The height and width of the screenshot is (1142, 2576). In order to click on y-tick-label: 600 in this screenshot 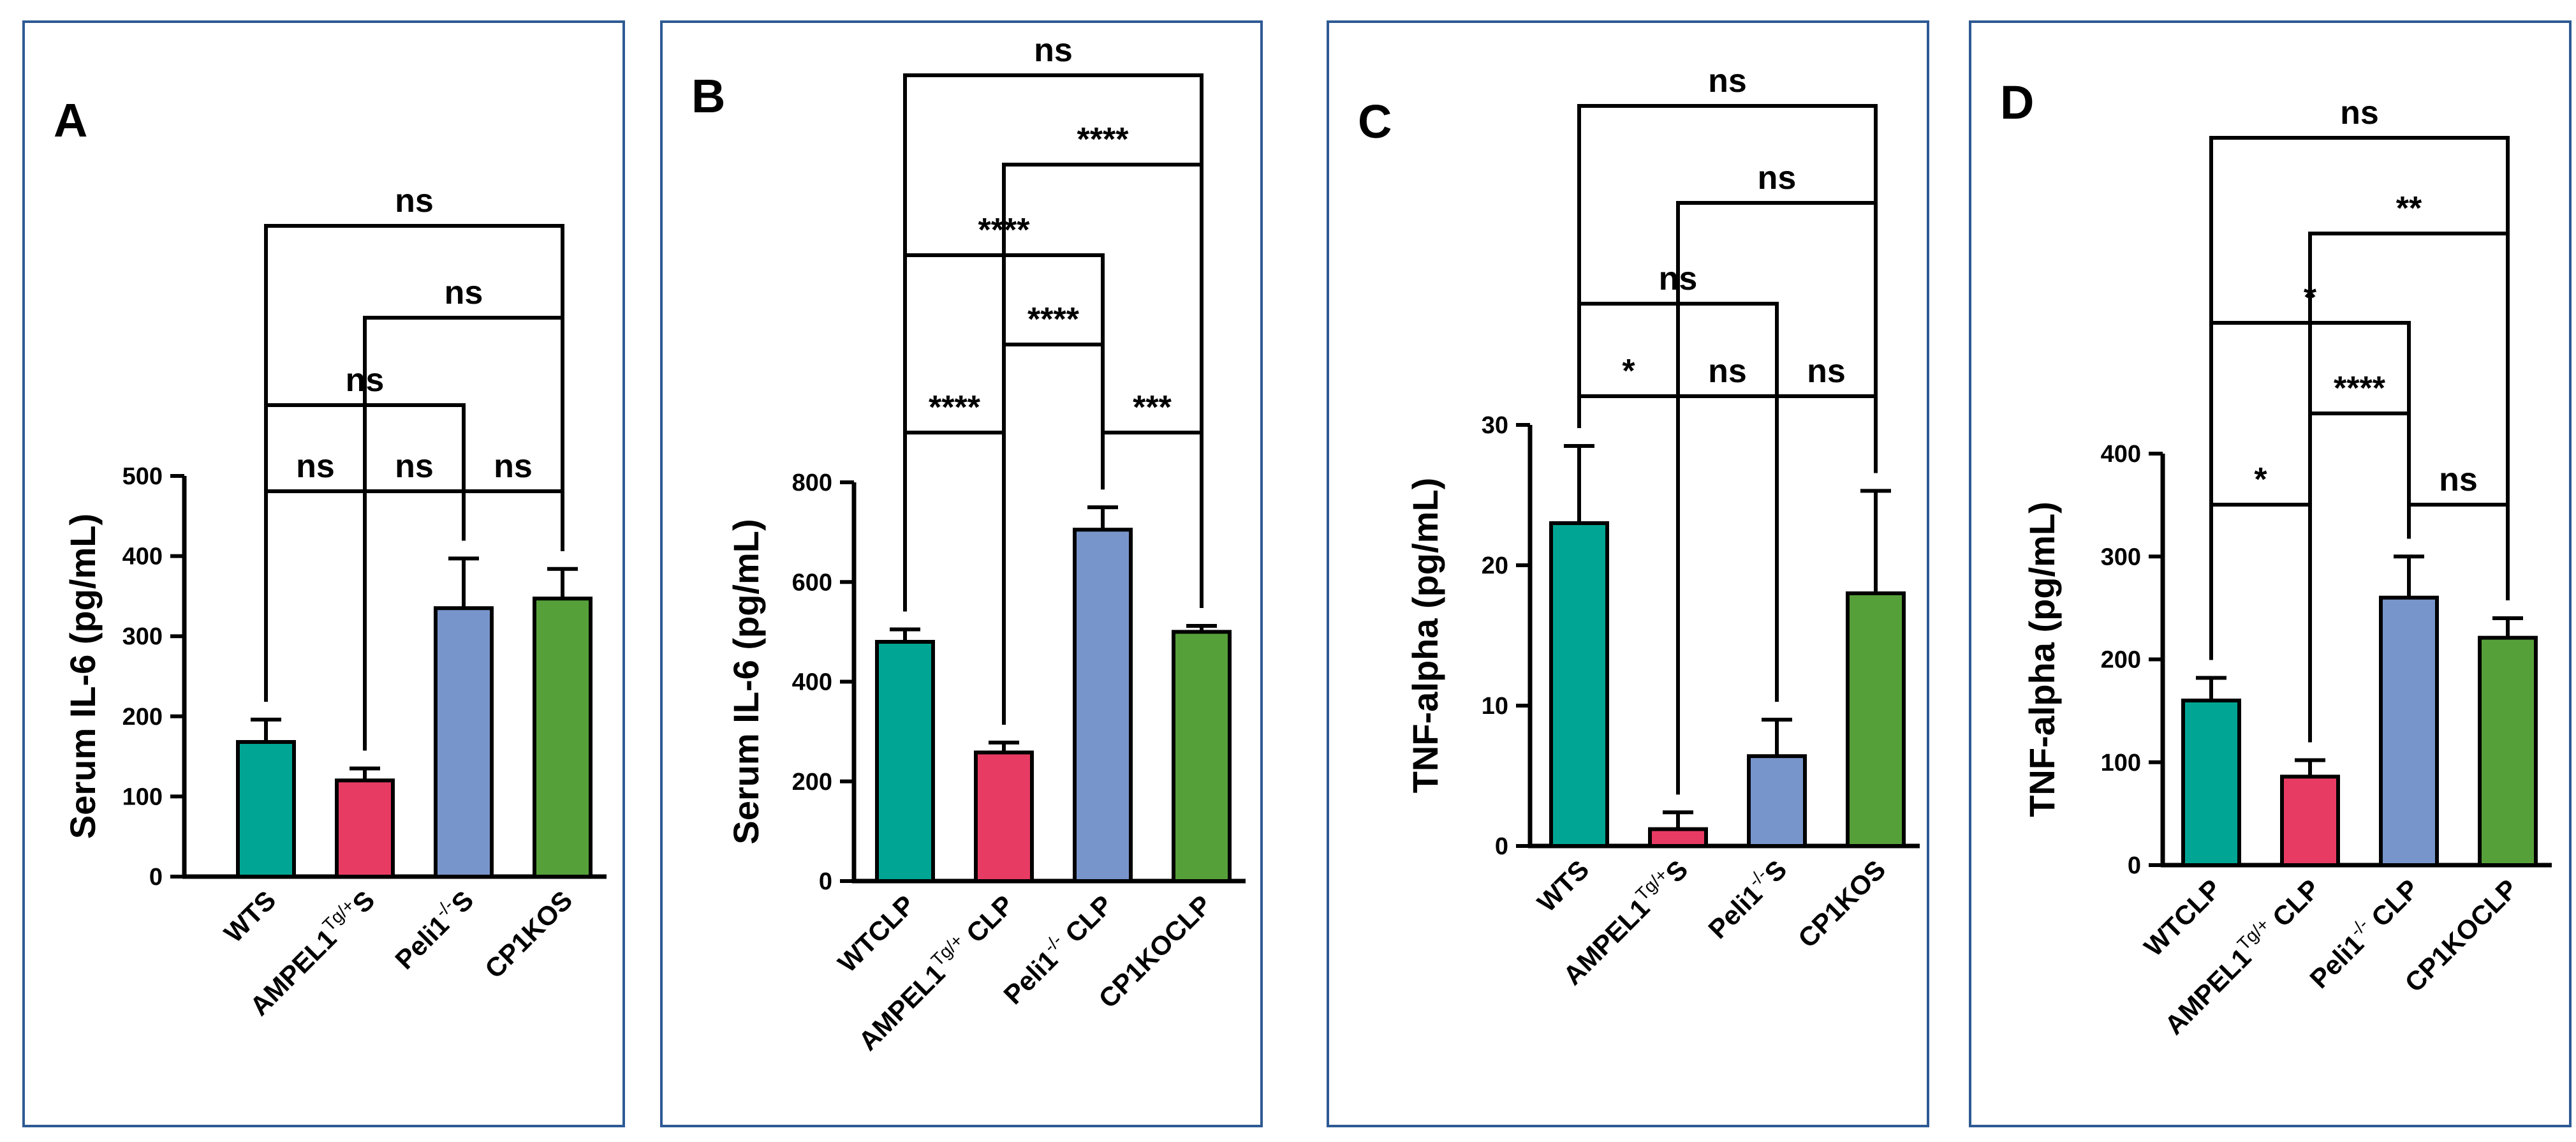, I will do `click(812, 582)`.